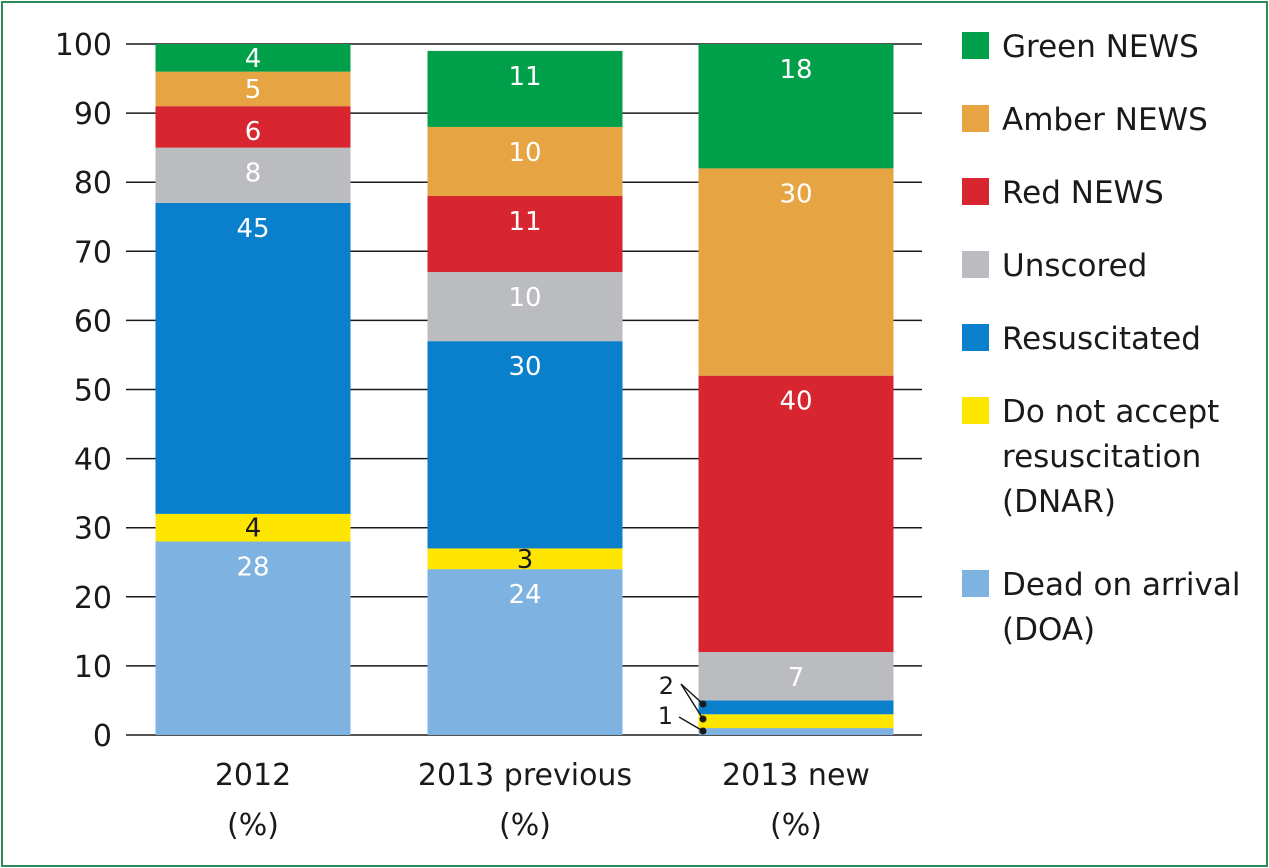  What do you see at coordinates (1105, 120) in the screenshot?
I see `legend-label: Amber NEWS` at bounding box center [1105, 120].